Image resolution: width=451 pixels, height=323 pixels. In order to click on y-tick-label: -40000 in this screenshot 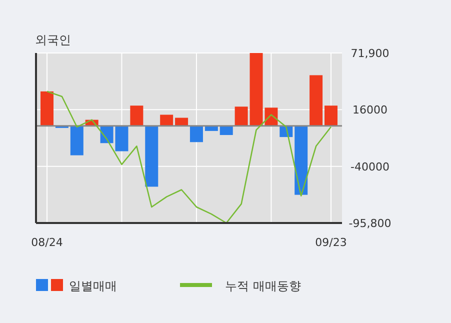, I will do `click(370, 167)`.